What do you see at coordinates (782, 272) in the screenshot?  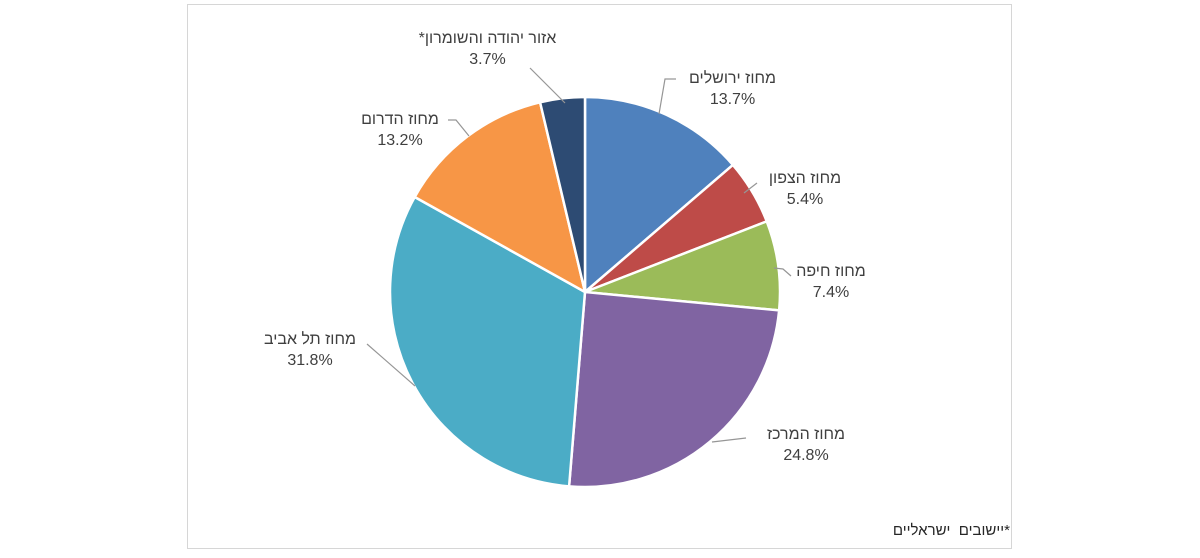 I see `leader-line-haifa` at bounding box center [782, 272].